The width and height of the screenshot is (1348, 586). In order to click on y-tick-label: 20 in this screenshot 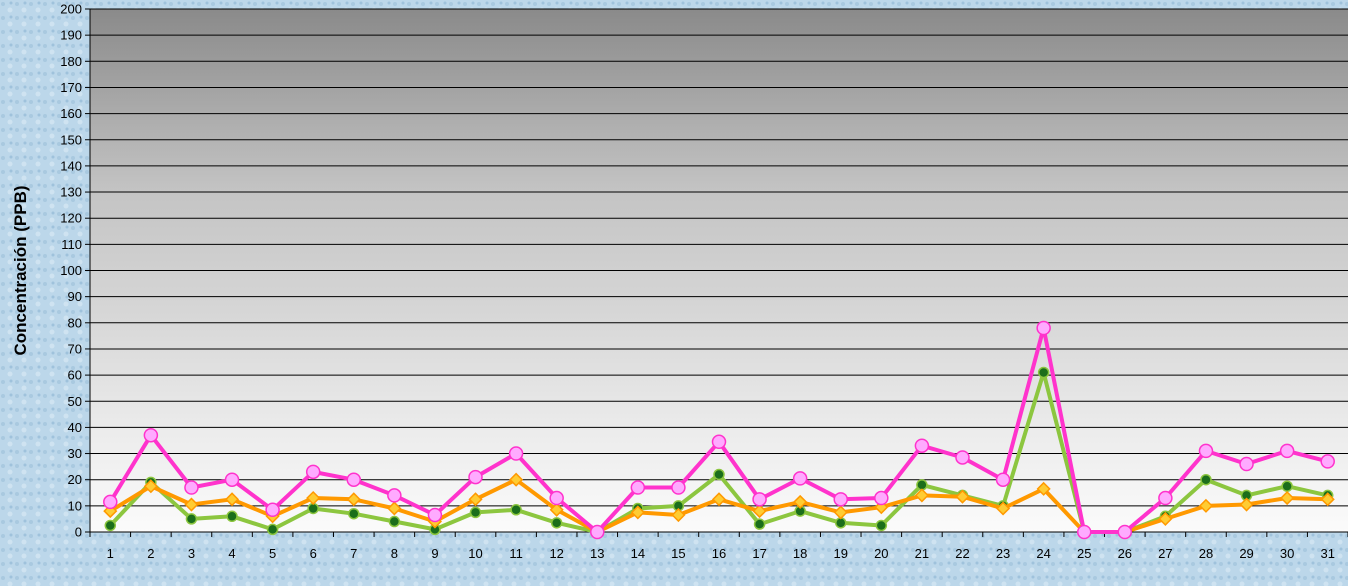, I will do `click(75, 479)`.